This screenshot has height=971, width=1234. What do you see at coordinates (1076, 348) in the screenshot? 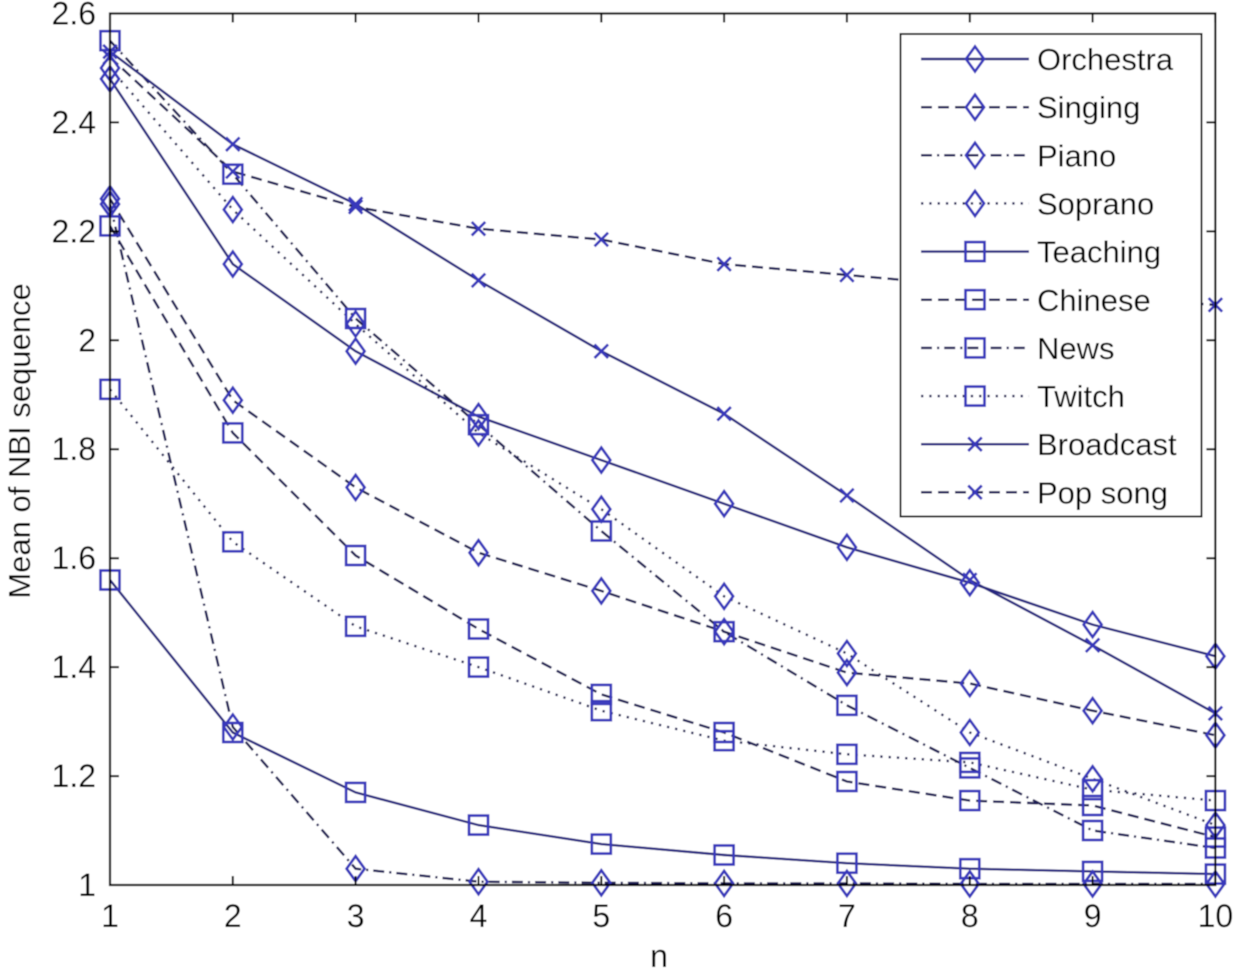
I see `svg-text: News` at bounding box center [1076, 348].